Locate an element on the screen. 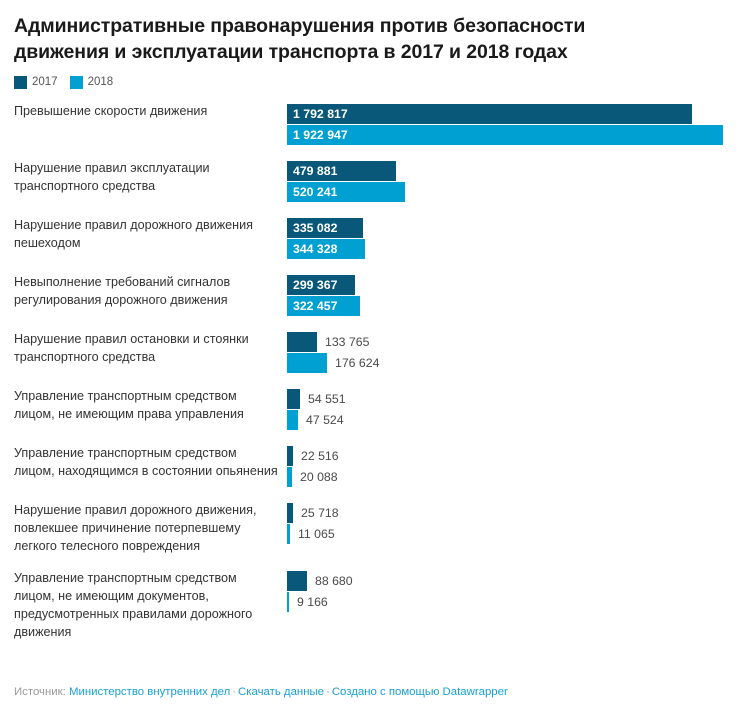  bar-group: 335 082 344 328 is located at coordinates (517, 238).